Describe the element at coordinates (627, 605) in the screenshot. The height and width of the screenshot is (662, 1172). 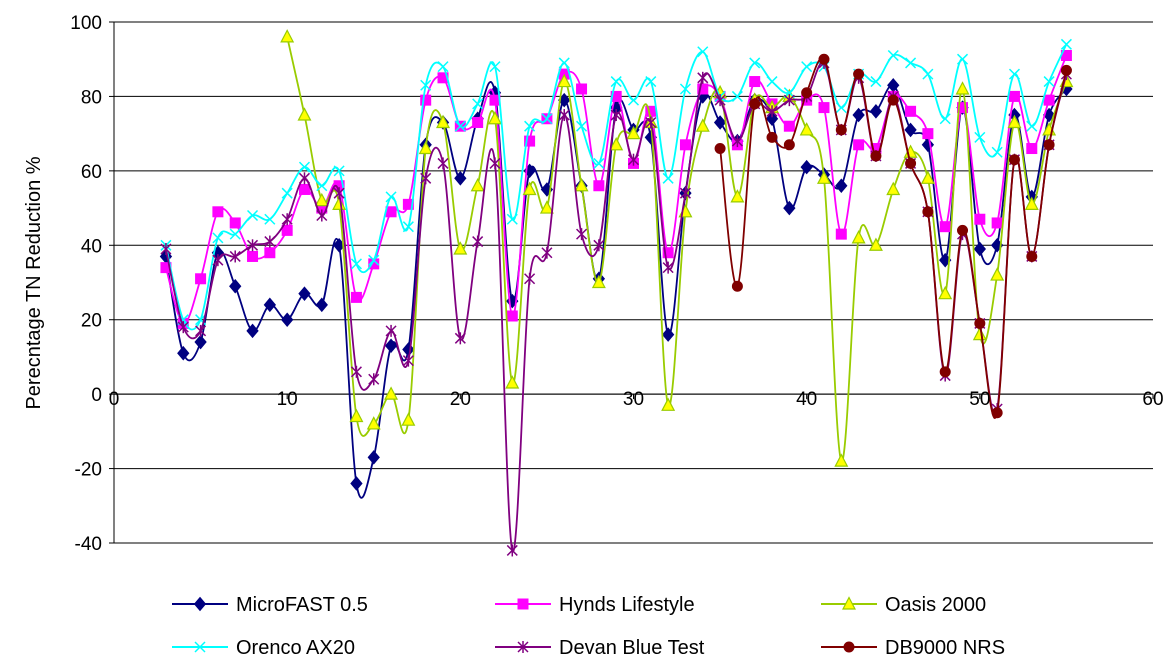
I see `legend-label: Hynds Lifestyle` at that location.